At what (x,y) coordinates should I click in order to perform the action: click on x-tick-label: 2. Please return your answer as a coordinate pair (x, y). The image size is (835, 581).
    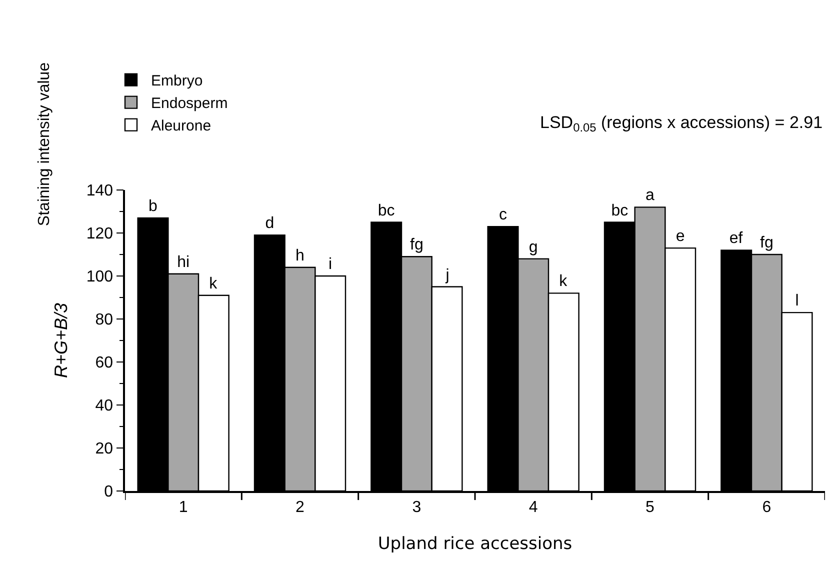
    Looking at the image, I should click on (300, 507).